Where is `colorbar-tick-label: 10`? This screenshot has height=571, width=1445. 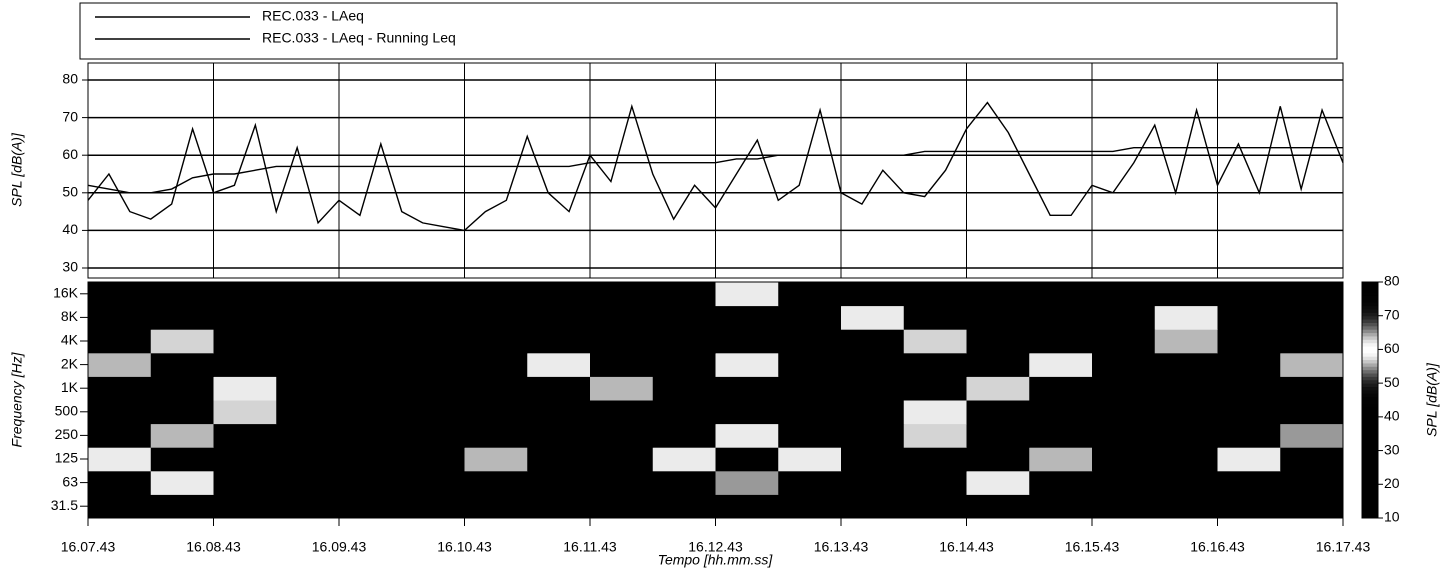 colorbar-tick-label: 10 is located at coordinates (1392, 517).